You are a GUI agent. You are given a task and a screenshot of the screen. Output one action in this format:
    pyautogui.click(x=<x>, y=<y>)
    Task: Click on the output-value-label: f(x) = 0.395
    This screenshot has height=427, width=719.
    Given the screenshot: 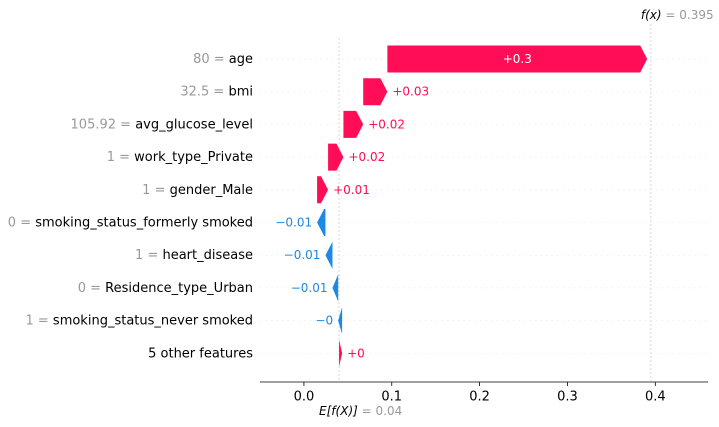 What is the action you would take?
    pyautogui.click(x=677, y=15)
    